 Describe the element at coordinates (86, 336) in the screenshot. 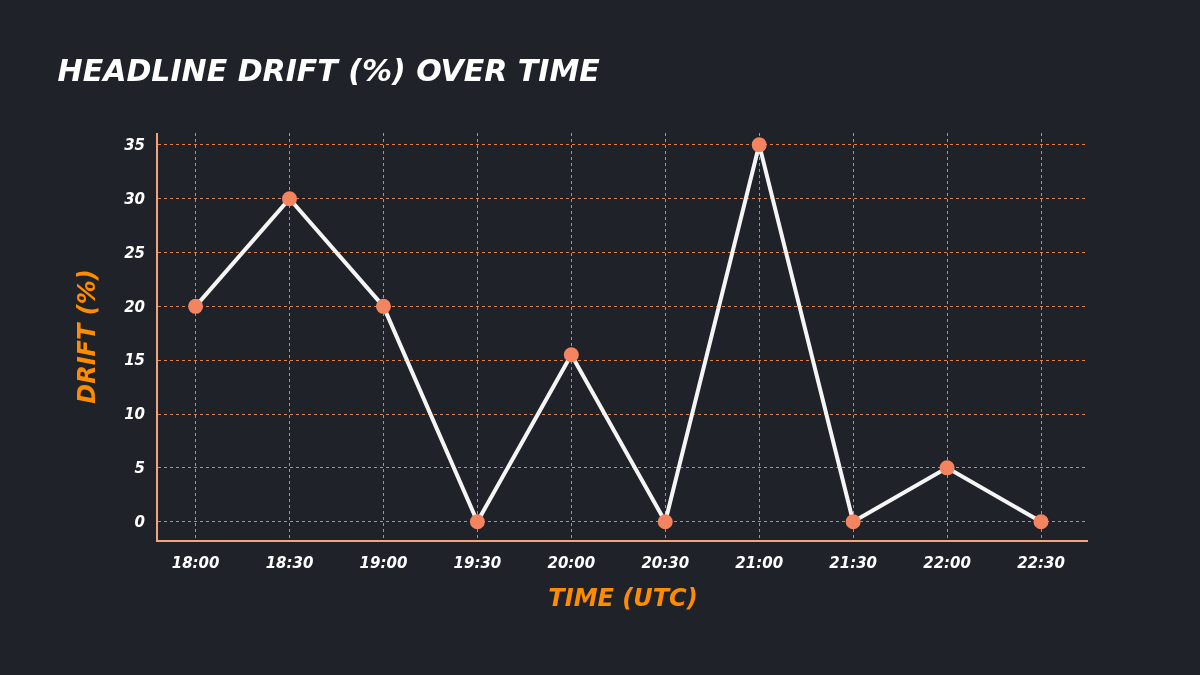

I see `y-axis-title: DRIFT (%)` at that location.